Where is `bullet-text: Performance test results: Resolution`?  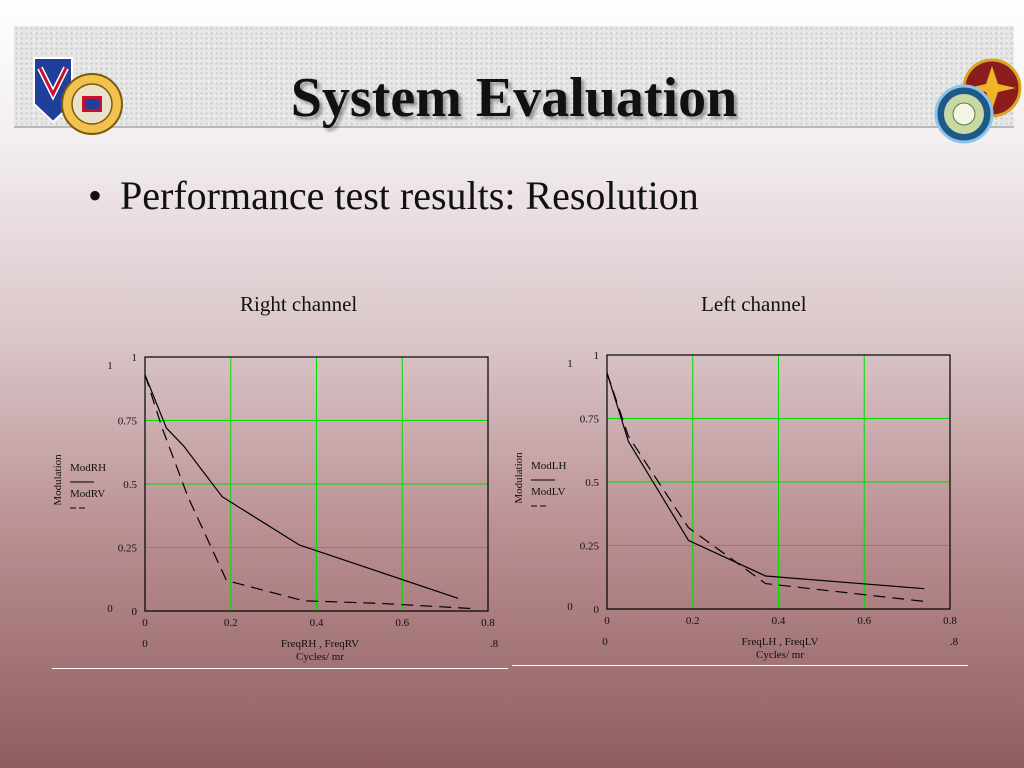
bullet-text: Performance test results: Resolution is located at coordinates (409, 195).